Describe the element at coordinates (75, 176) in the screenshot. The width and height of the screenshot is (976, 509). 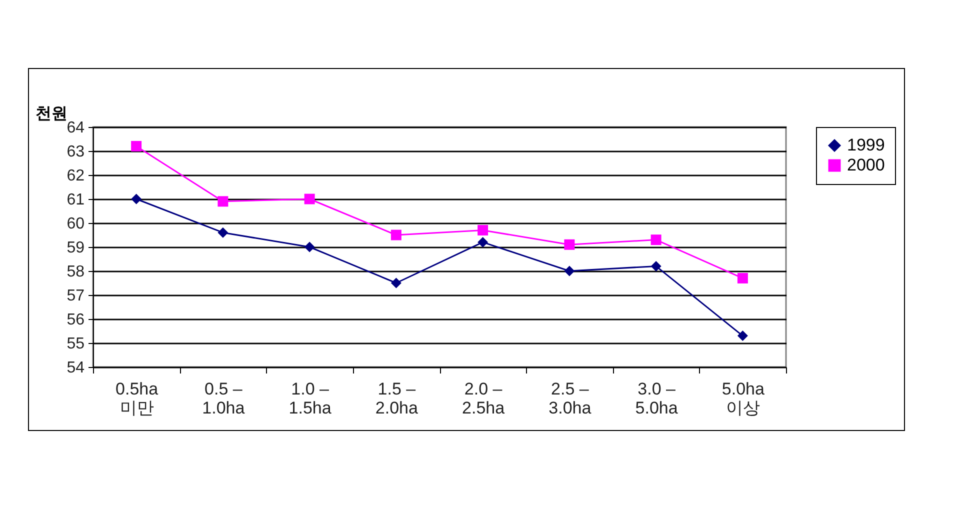
I see `y-tick-label: 62` at that location.